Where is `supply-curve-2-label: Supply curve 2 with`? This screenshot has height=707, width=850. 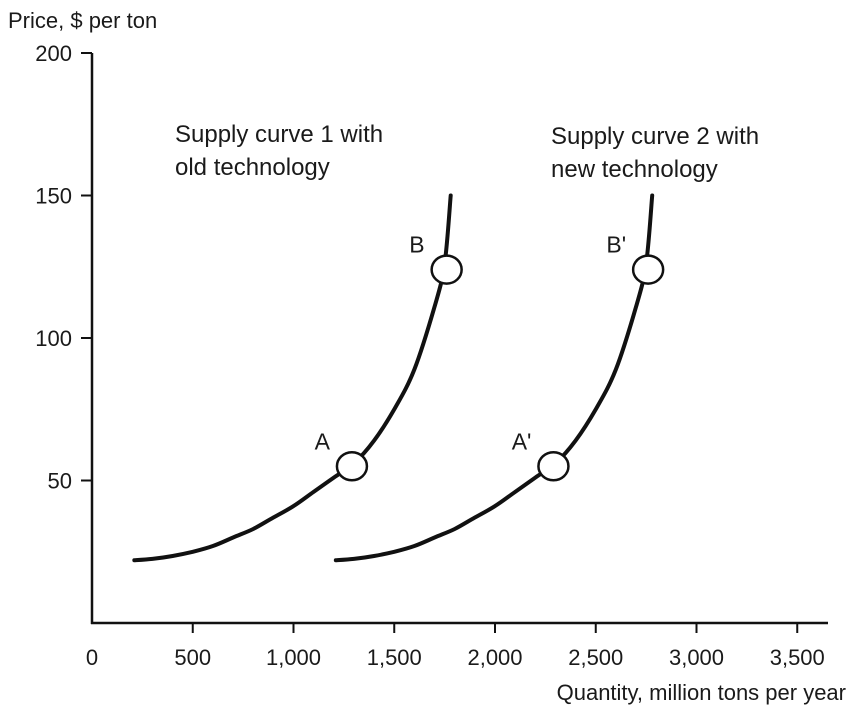
supply-curve-2-label: Supply curve 2 with is located at coordinates (655, 136).